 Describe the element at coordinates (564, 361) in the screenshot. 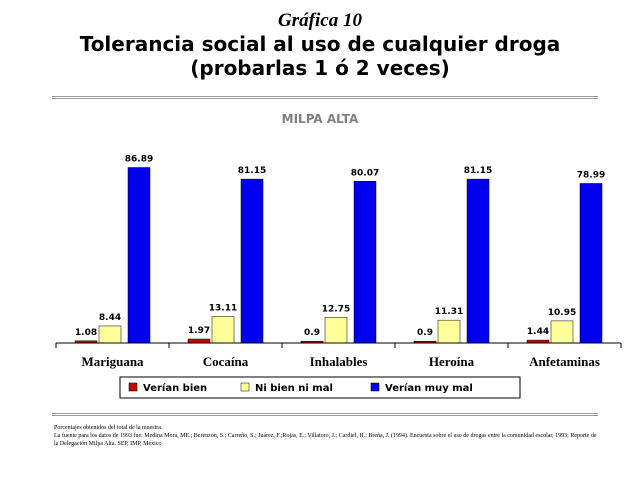

I see `category-label-5: Anfetaminas` at that location.